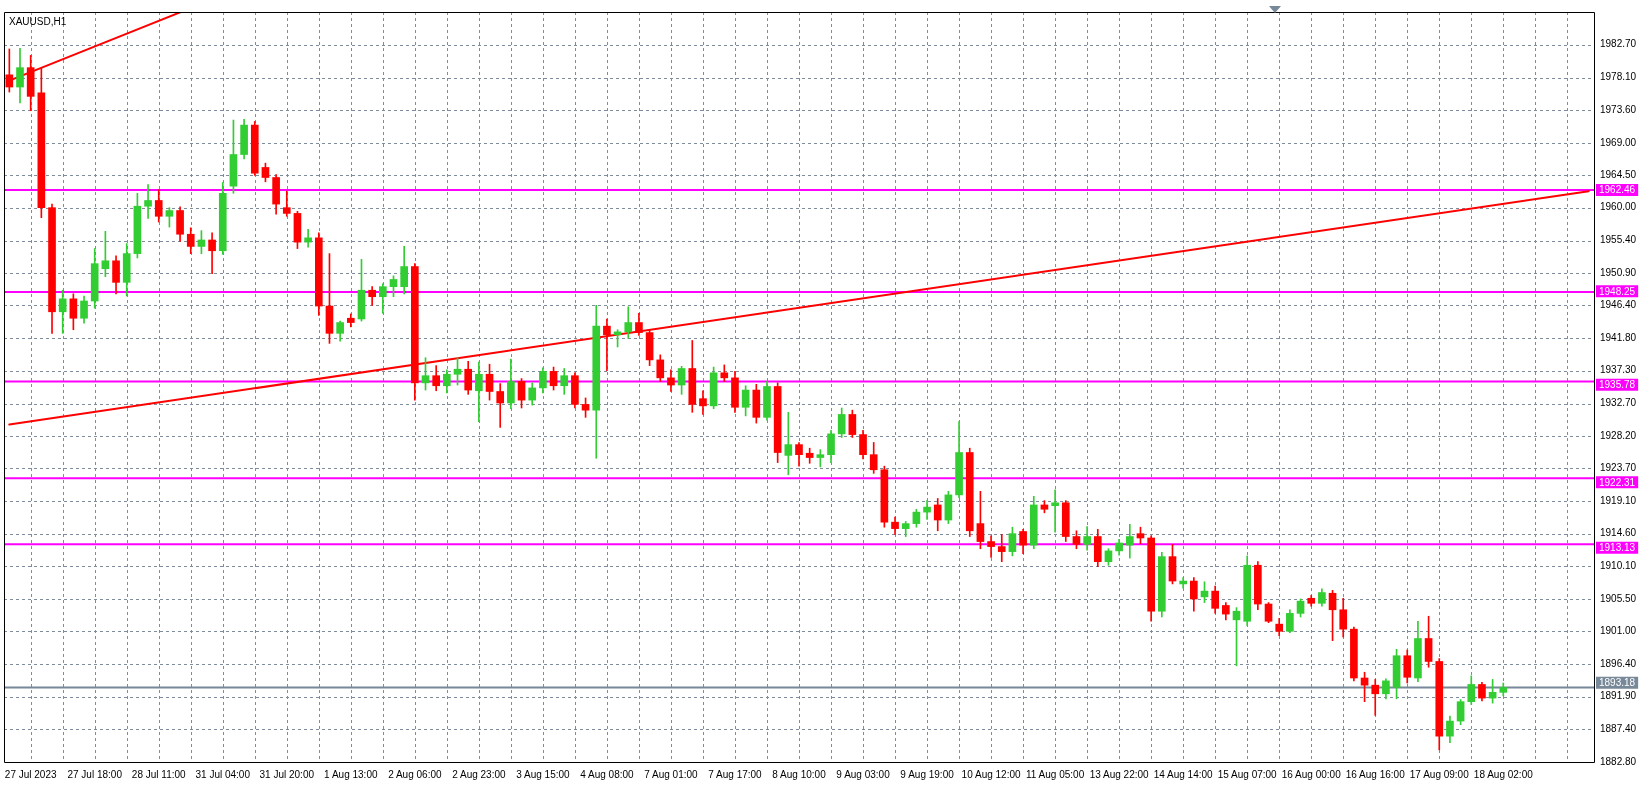  What do you see at coordinates (1618, 142) in the screenshot?
I see `y-tick-label: 1969.00` at bounding box center [1618, 142].